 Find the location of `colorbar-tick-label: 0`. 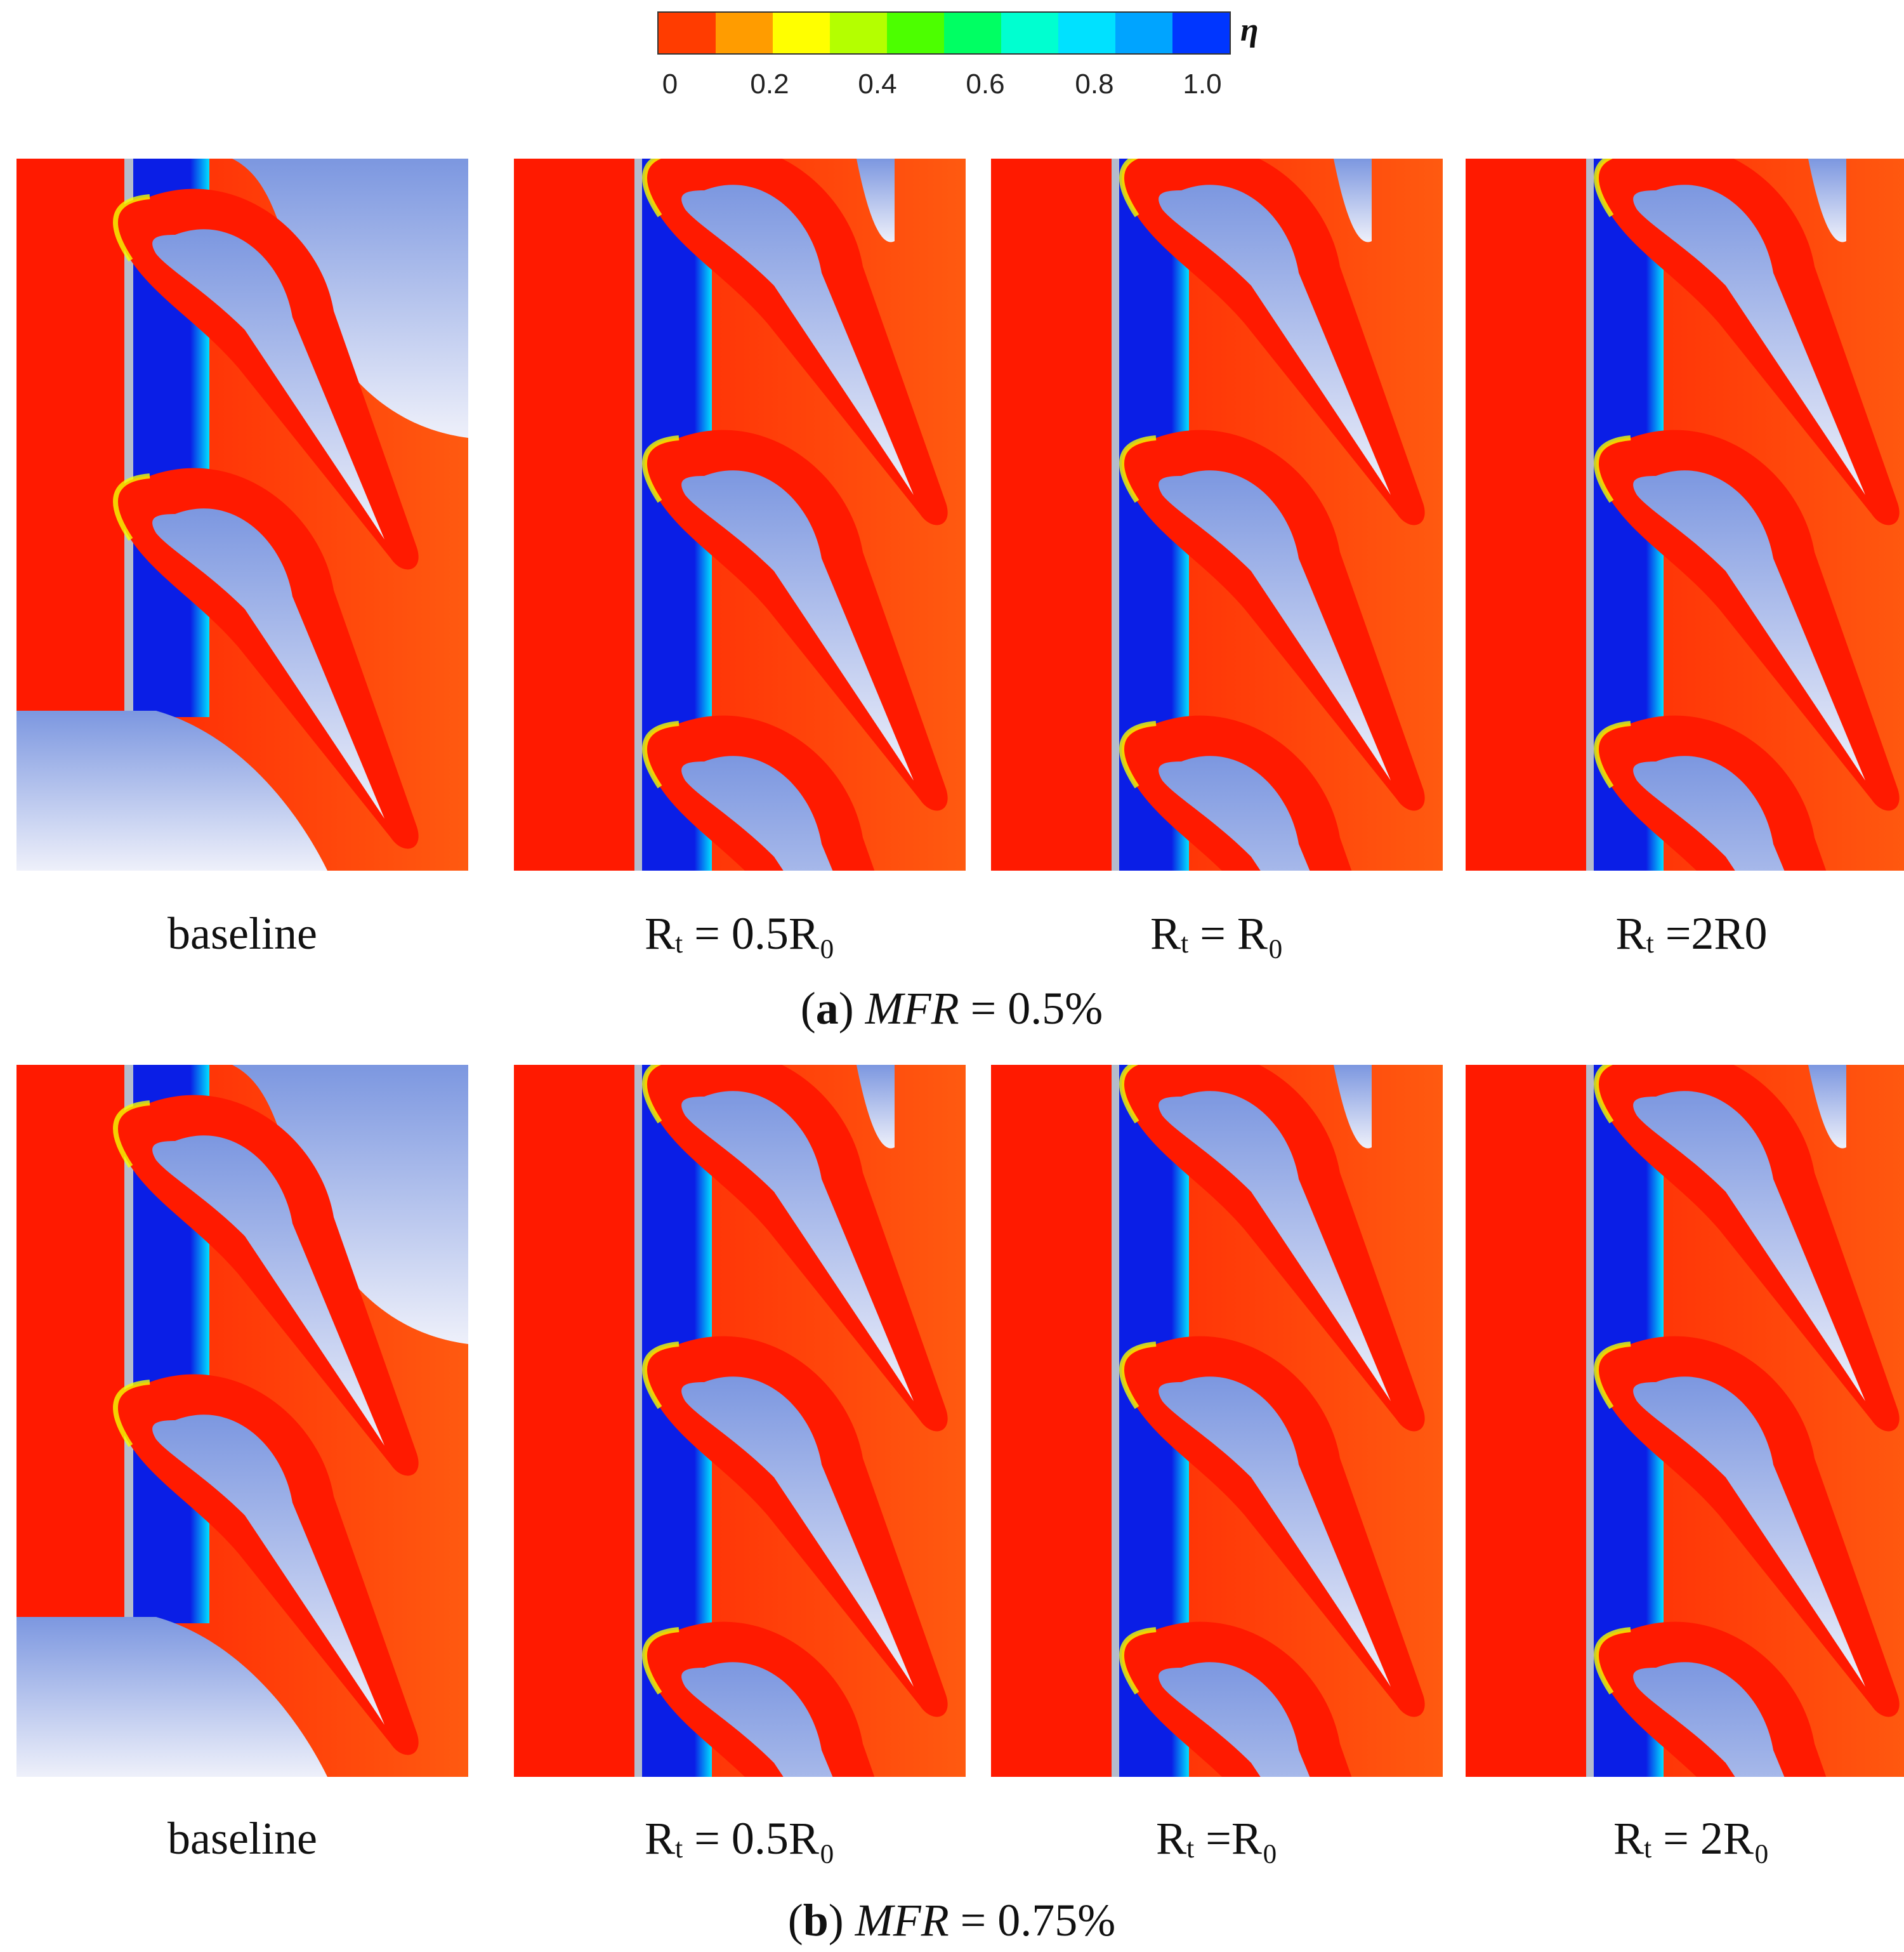

colorbar-tick-label: 0 is located at coordinates (670, 84).